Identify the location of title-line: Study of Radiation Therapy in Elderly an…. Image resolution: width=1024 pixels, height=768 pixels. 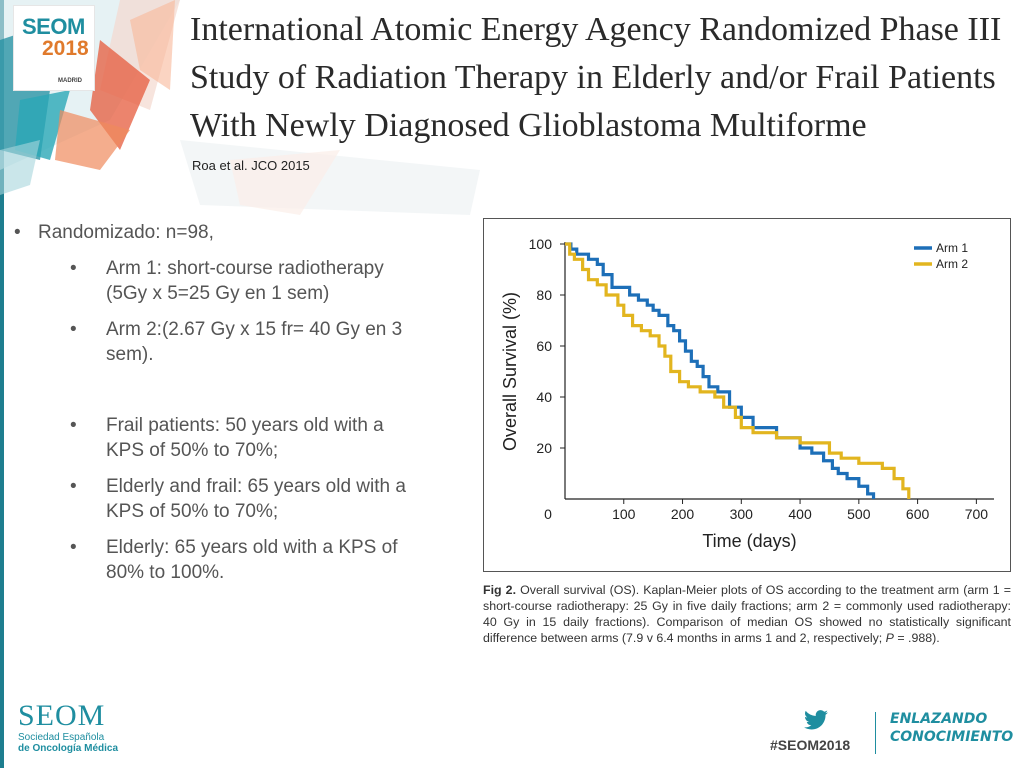
(593, 77).